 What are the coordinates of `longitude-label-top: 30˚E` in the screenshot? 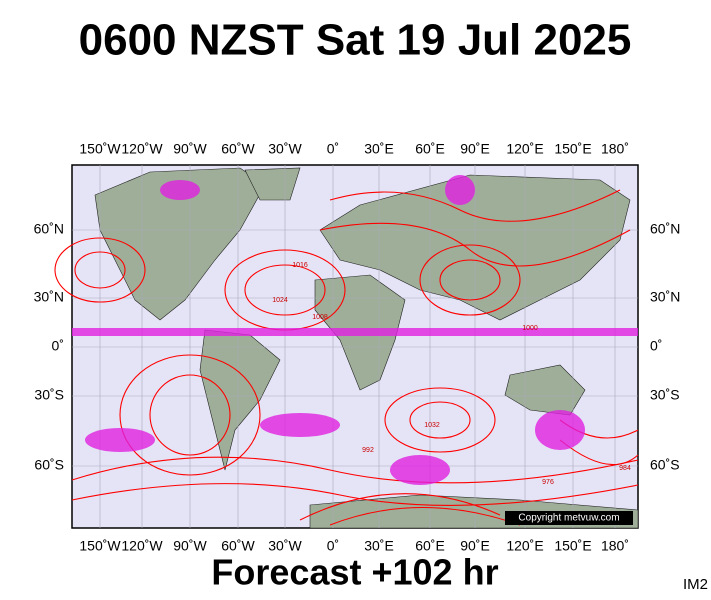 It's located at (379, 149).